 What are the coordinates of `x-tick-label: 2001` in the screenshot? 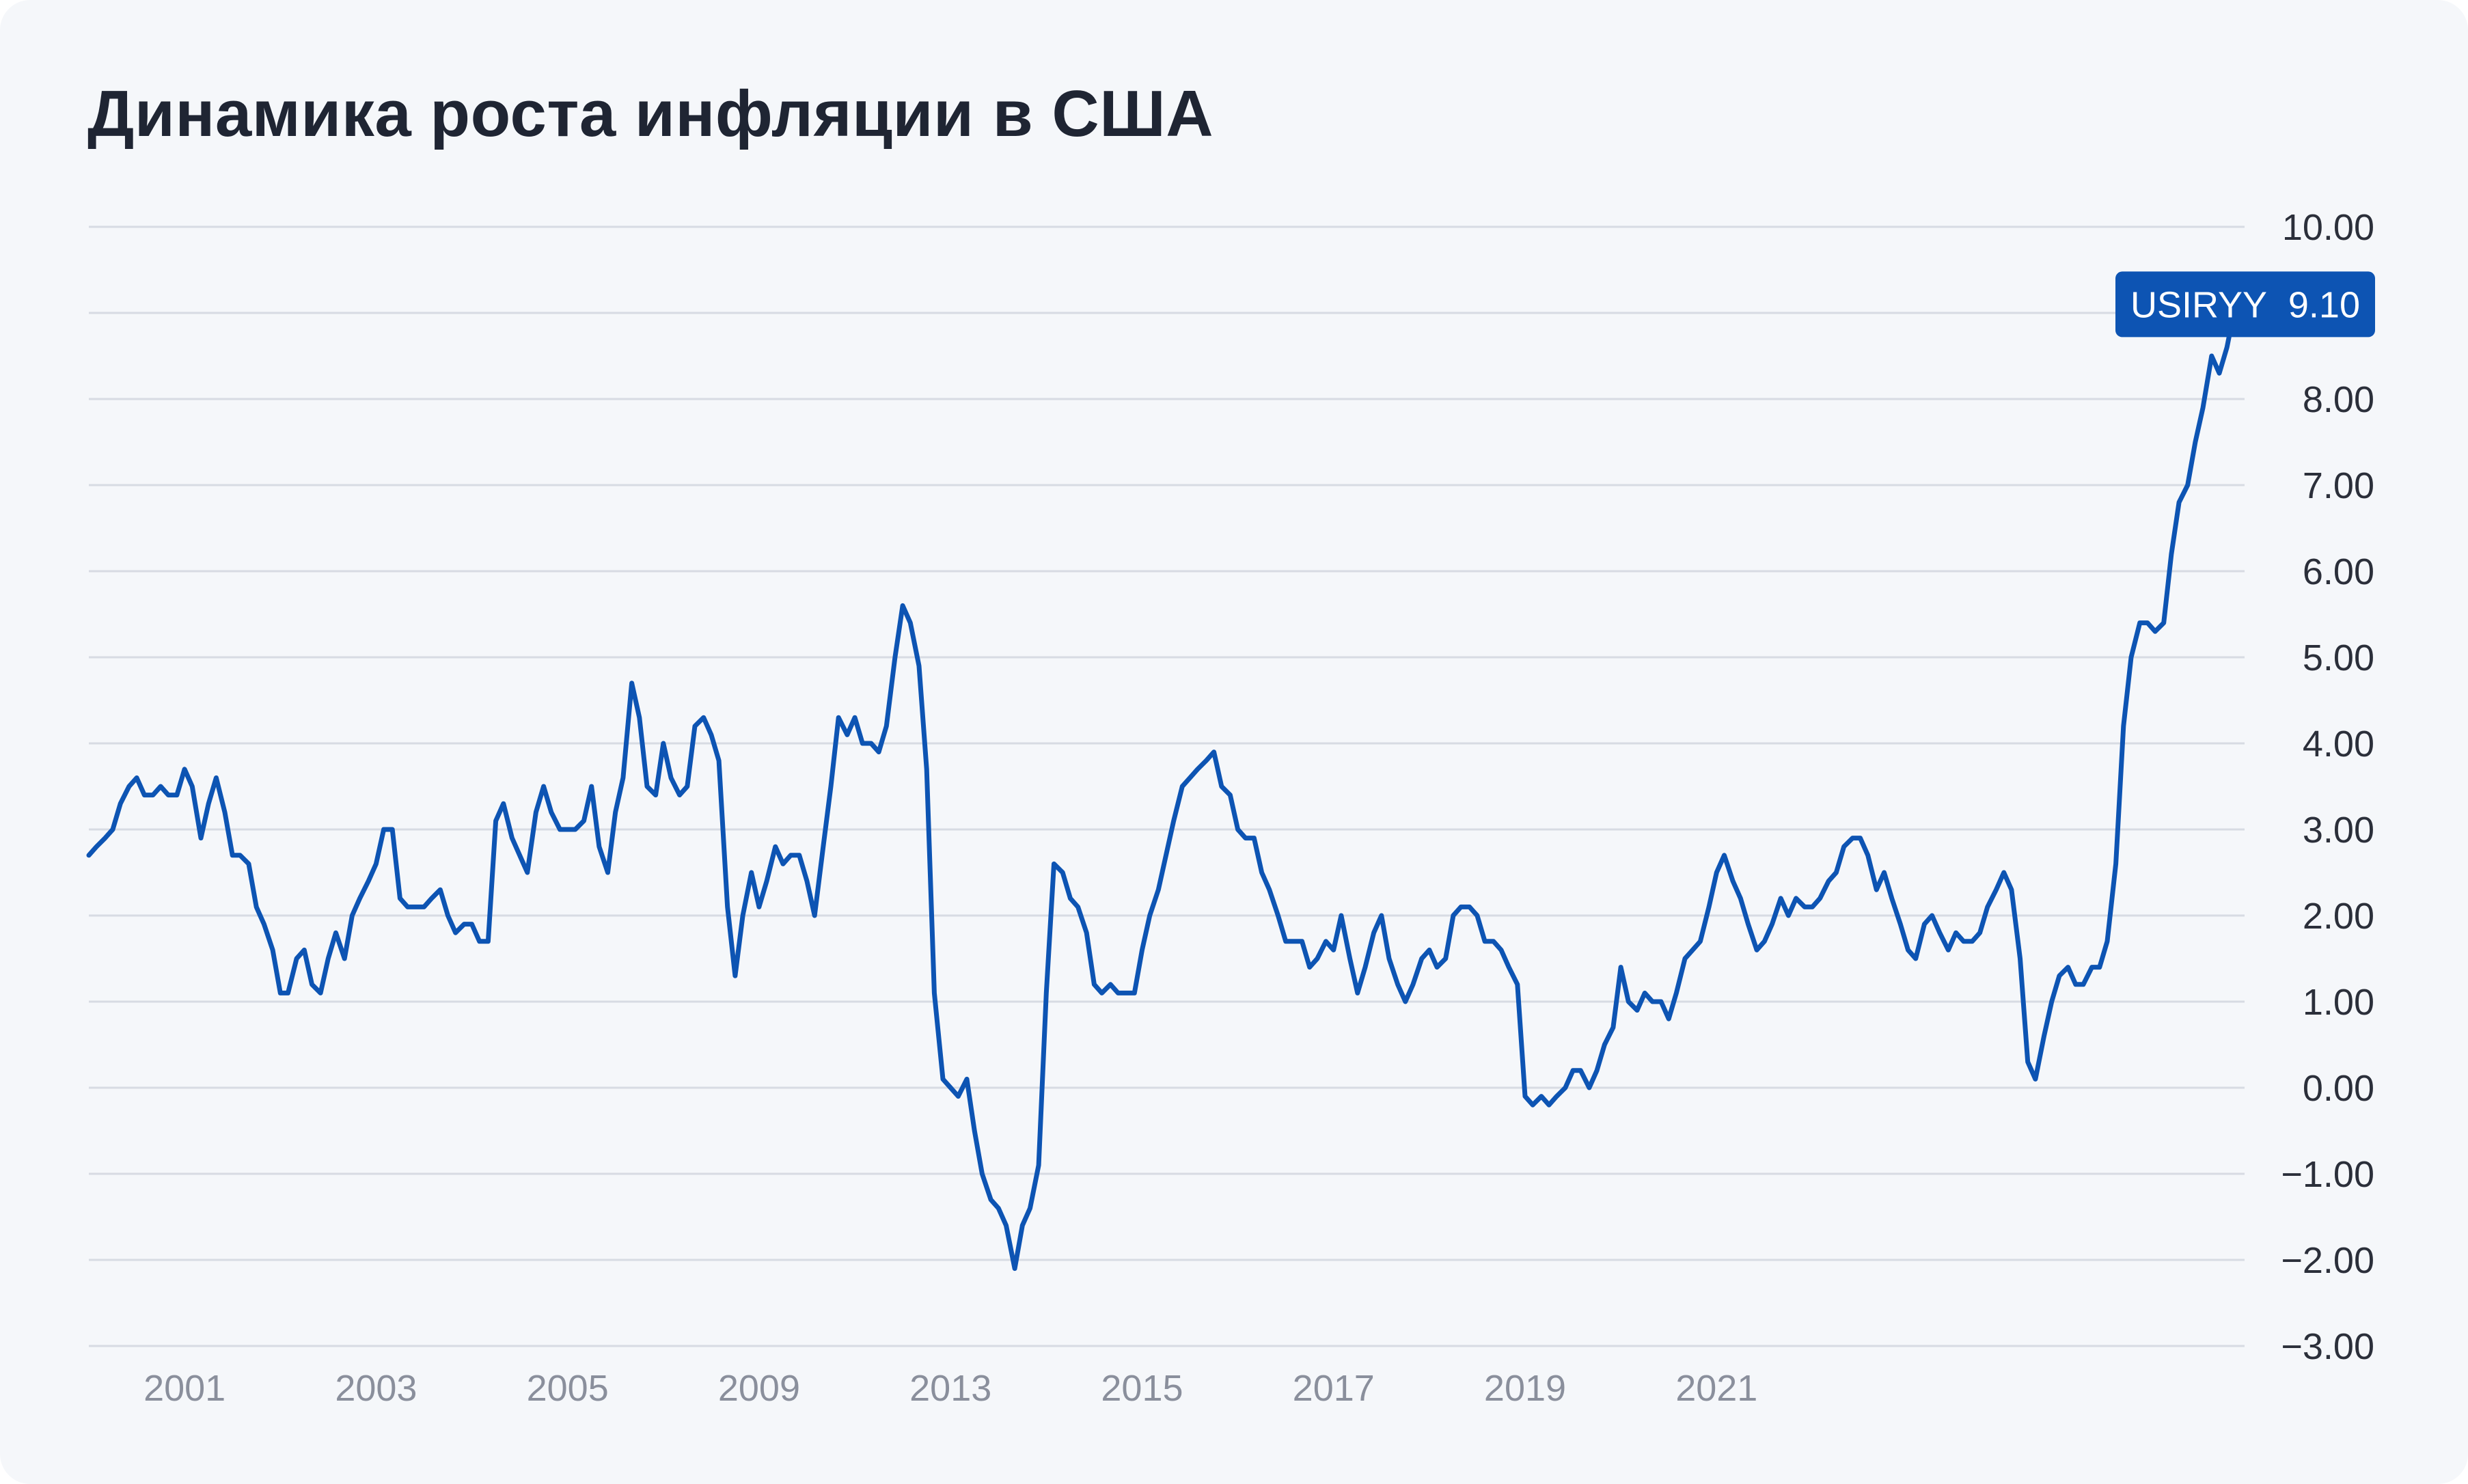 It's located at (184, 1389).